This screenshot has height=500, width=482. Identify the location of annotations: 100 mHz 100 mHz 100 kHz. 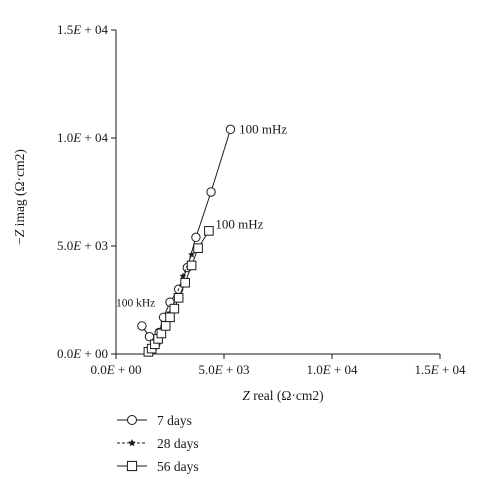
(201, 216).